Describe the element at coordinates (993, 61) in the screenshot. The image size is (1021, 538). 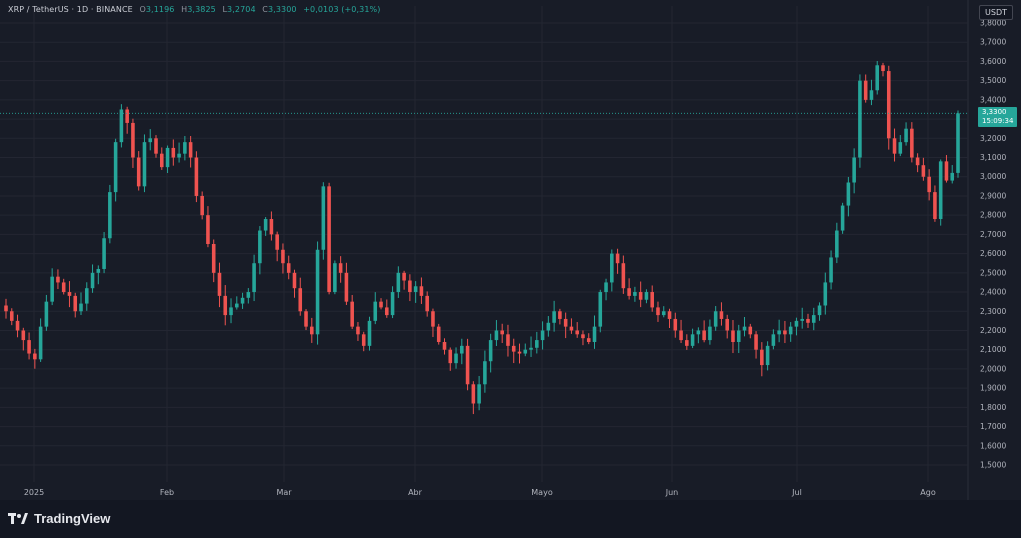
I see `y-tick-label: 3,6000` at that location.